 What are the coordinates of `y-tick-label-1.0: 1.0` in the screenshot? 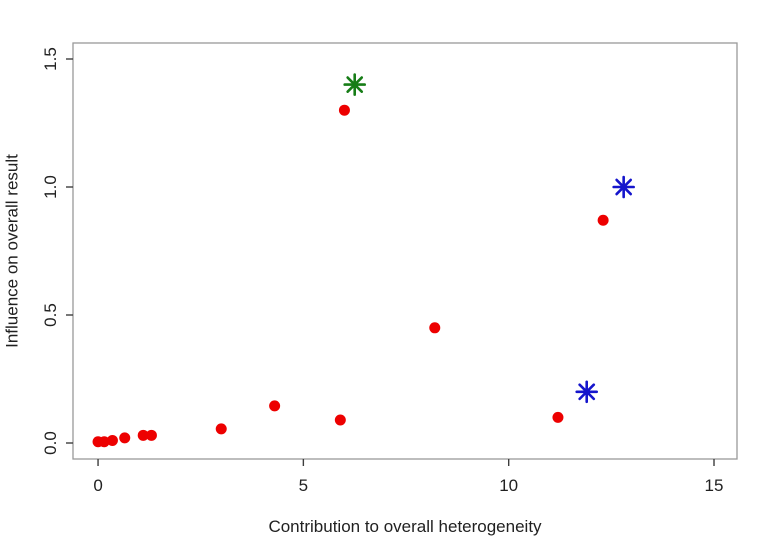 It's located at (50, 187).